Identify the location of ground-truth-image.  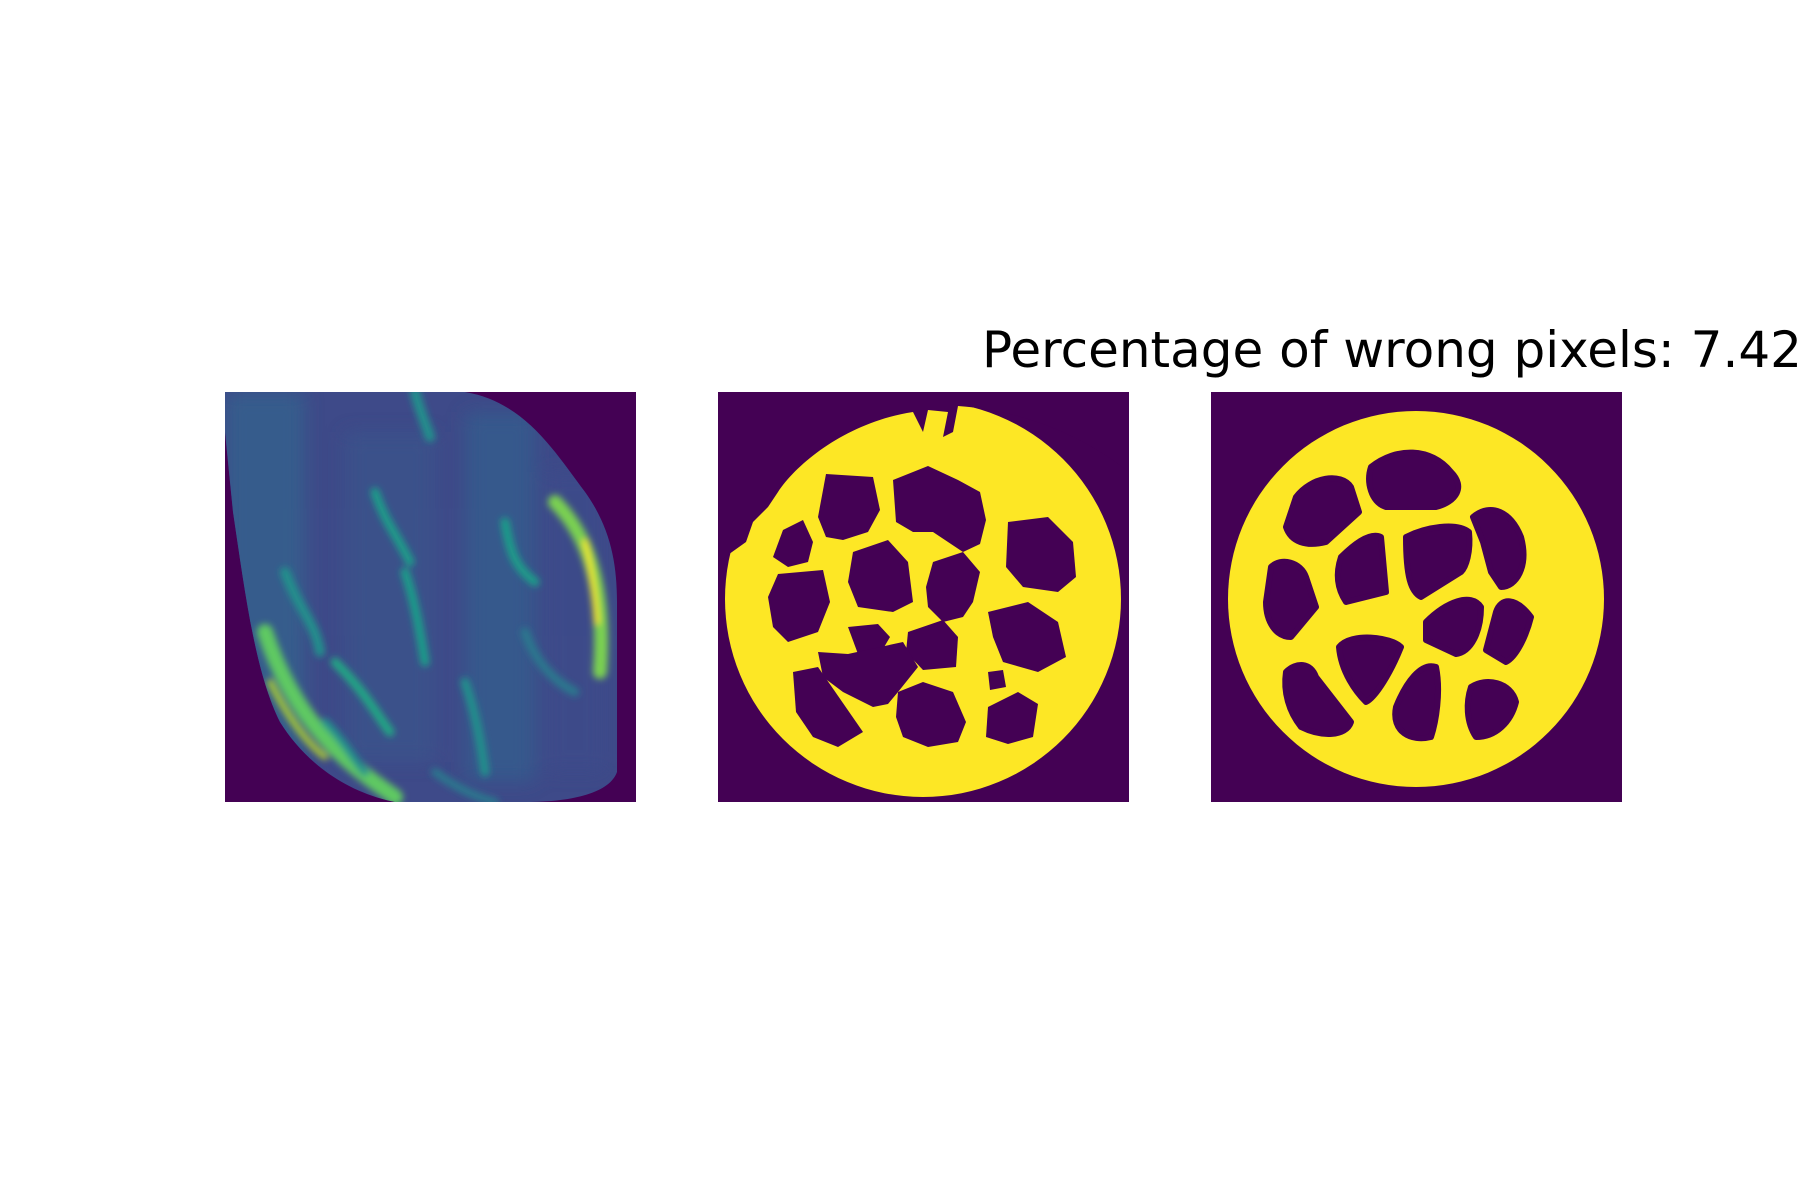
(1416, 597).